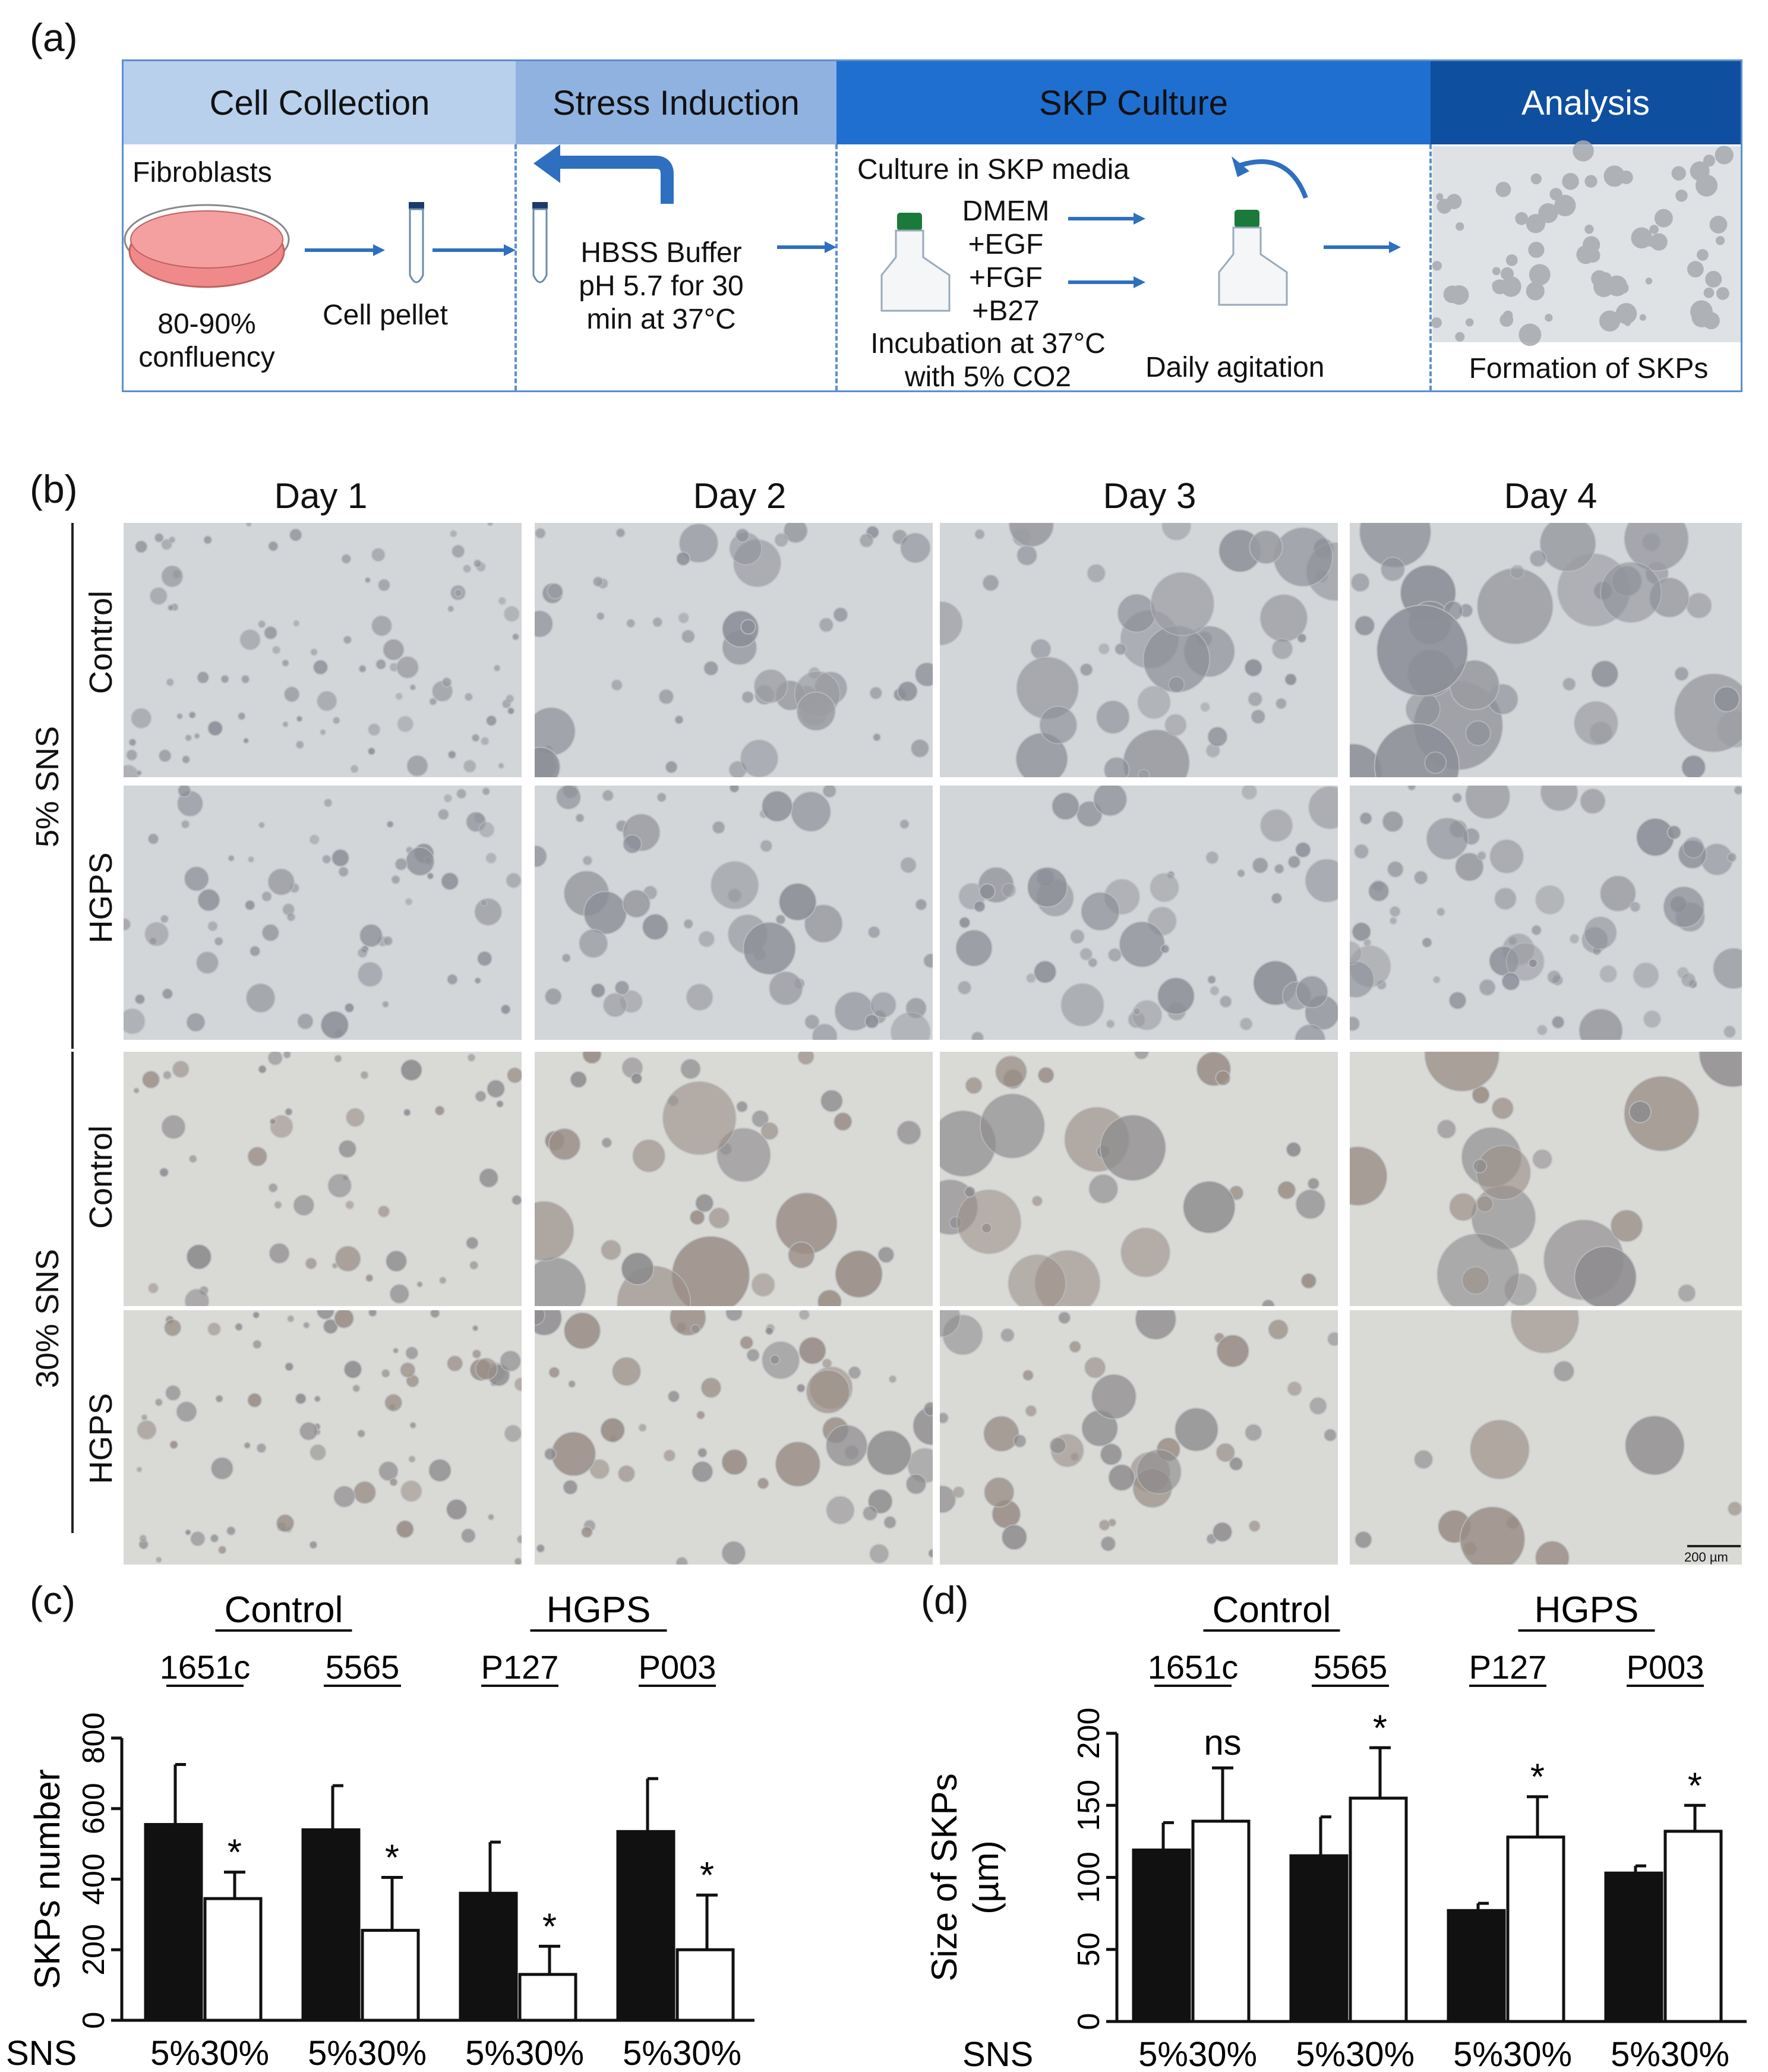 Image resolution: width=1768 pixels, height=2072 pixels. What do you see at coordinates (94, 1808) in the screenshot?
I see `y-tick-label: 600` at bounding box center [94, 1808].